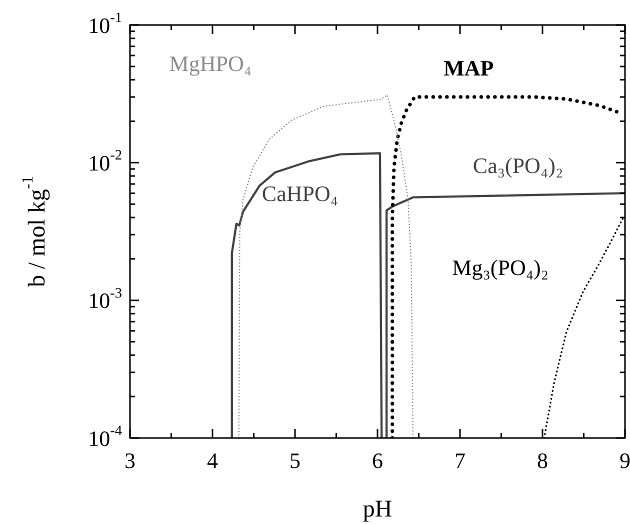 This screenshot has width=630, height=524. What do you see at coordinates (295, 460) in the screenshot?
I see `x-tick-label: 5` at bounding box center [295, 460].